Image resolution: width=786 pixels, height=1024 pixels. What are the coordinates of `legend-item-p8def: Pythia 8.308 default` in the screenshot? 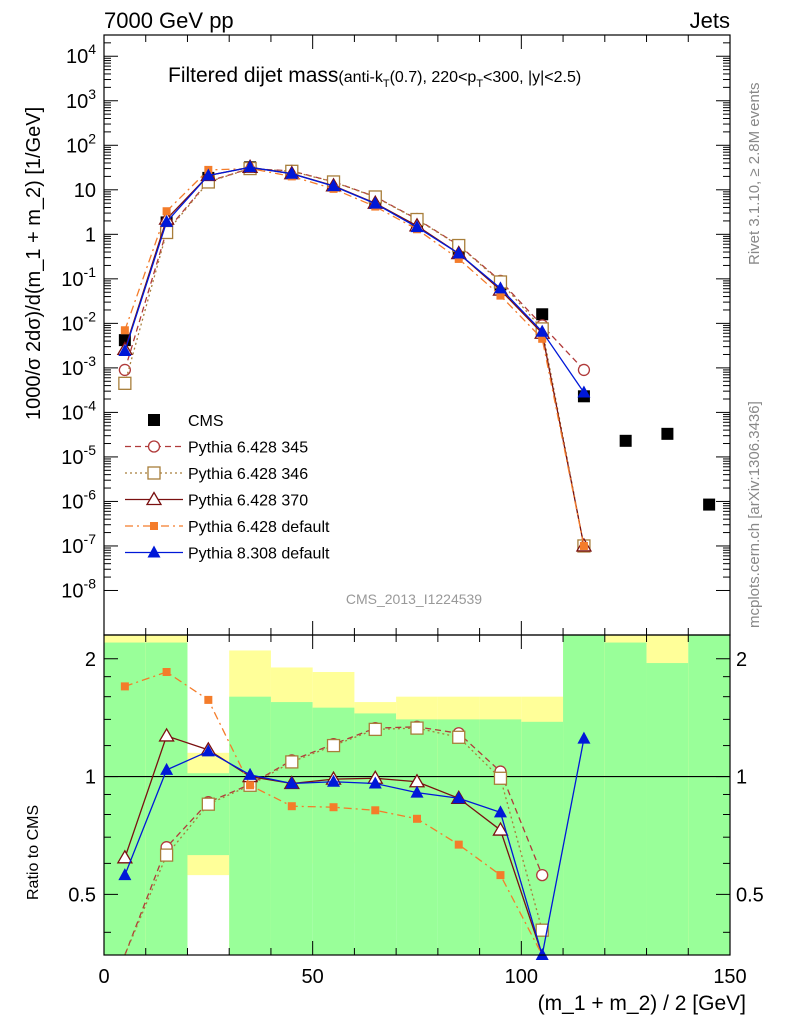 It's located at (227, 554).